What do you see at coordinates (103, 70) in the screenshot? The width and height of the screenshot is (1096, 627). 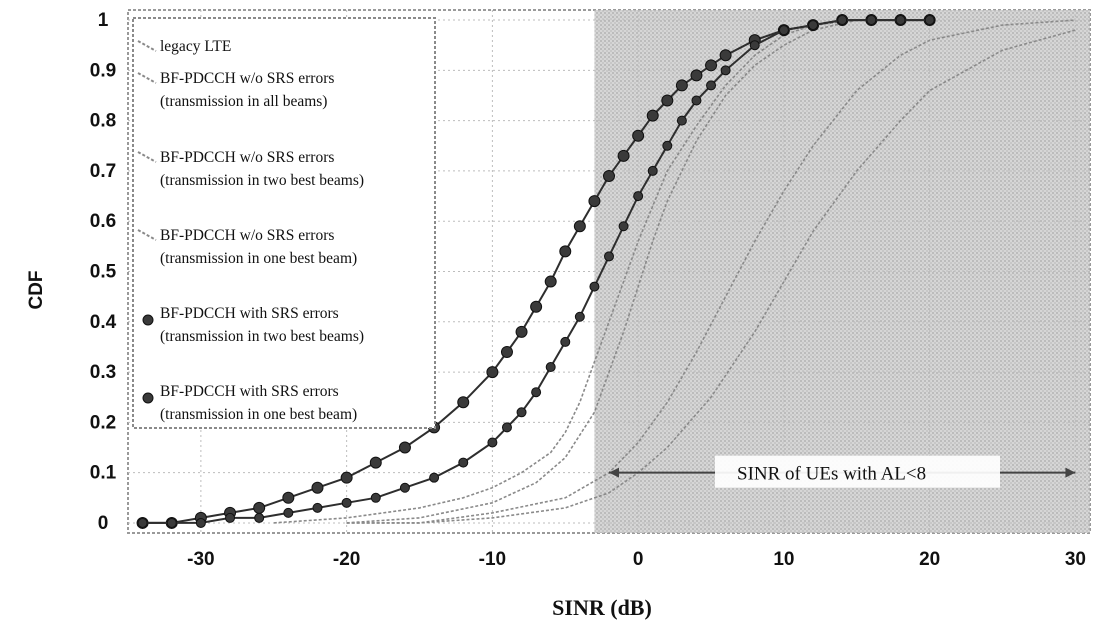 I see `y-tick-label: 0.9` at bounding box center [103, 70].